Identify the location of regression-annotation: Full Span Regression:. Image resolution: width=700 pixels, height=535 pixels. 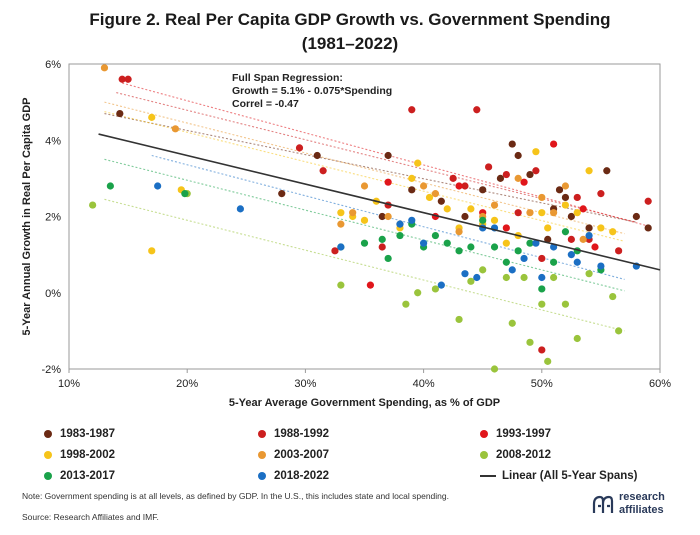
(287, 78).